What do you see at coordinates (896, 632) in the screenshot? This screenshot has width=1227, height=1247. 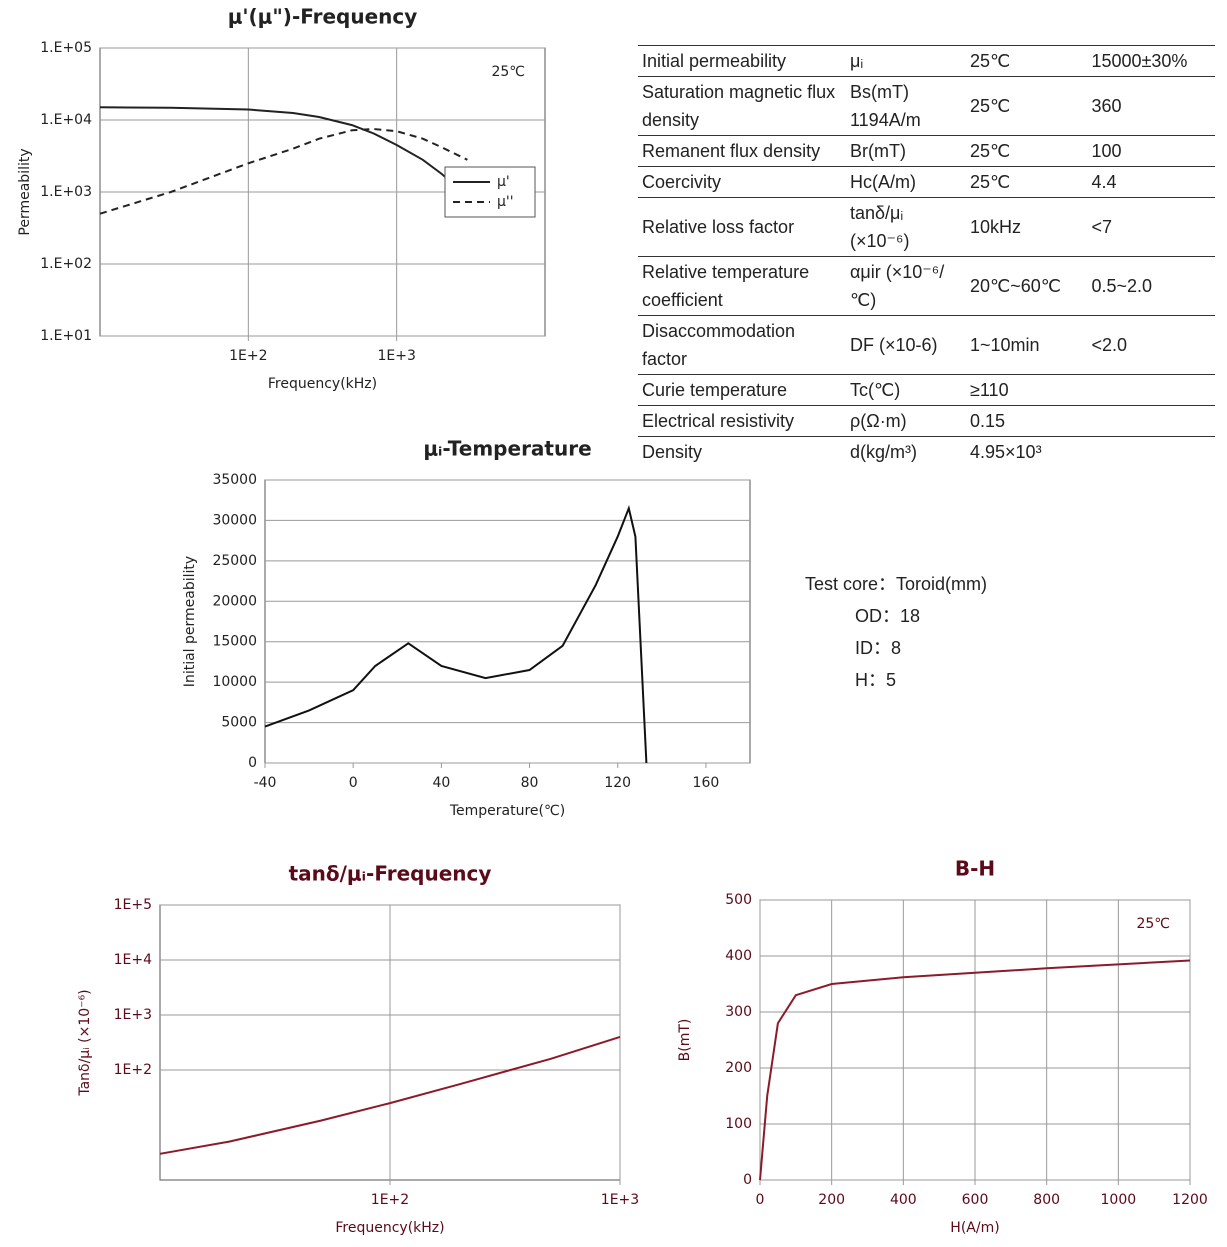 I see `test-core: Test core：Toroid(mm) OD：18 ID：8 H：5` at bounding box center [896, 632].